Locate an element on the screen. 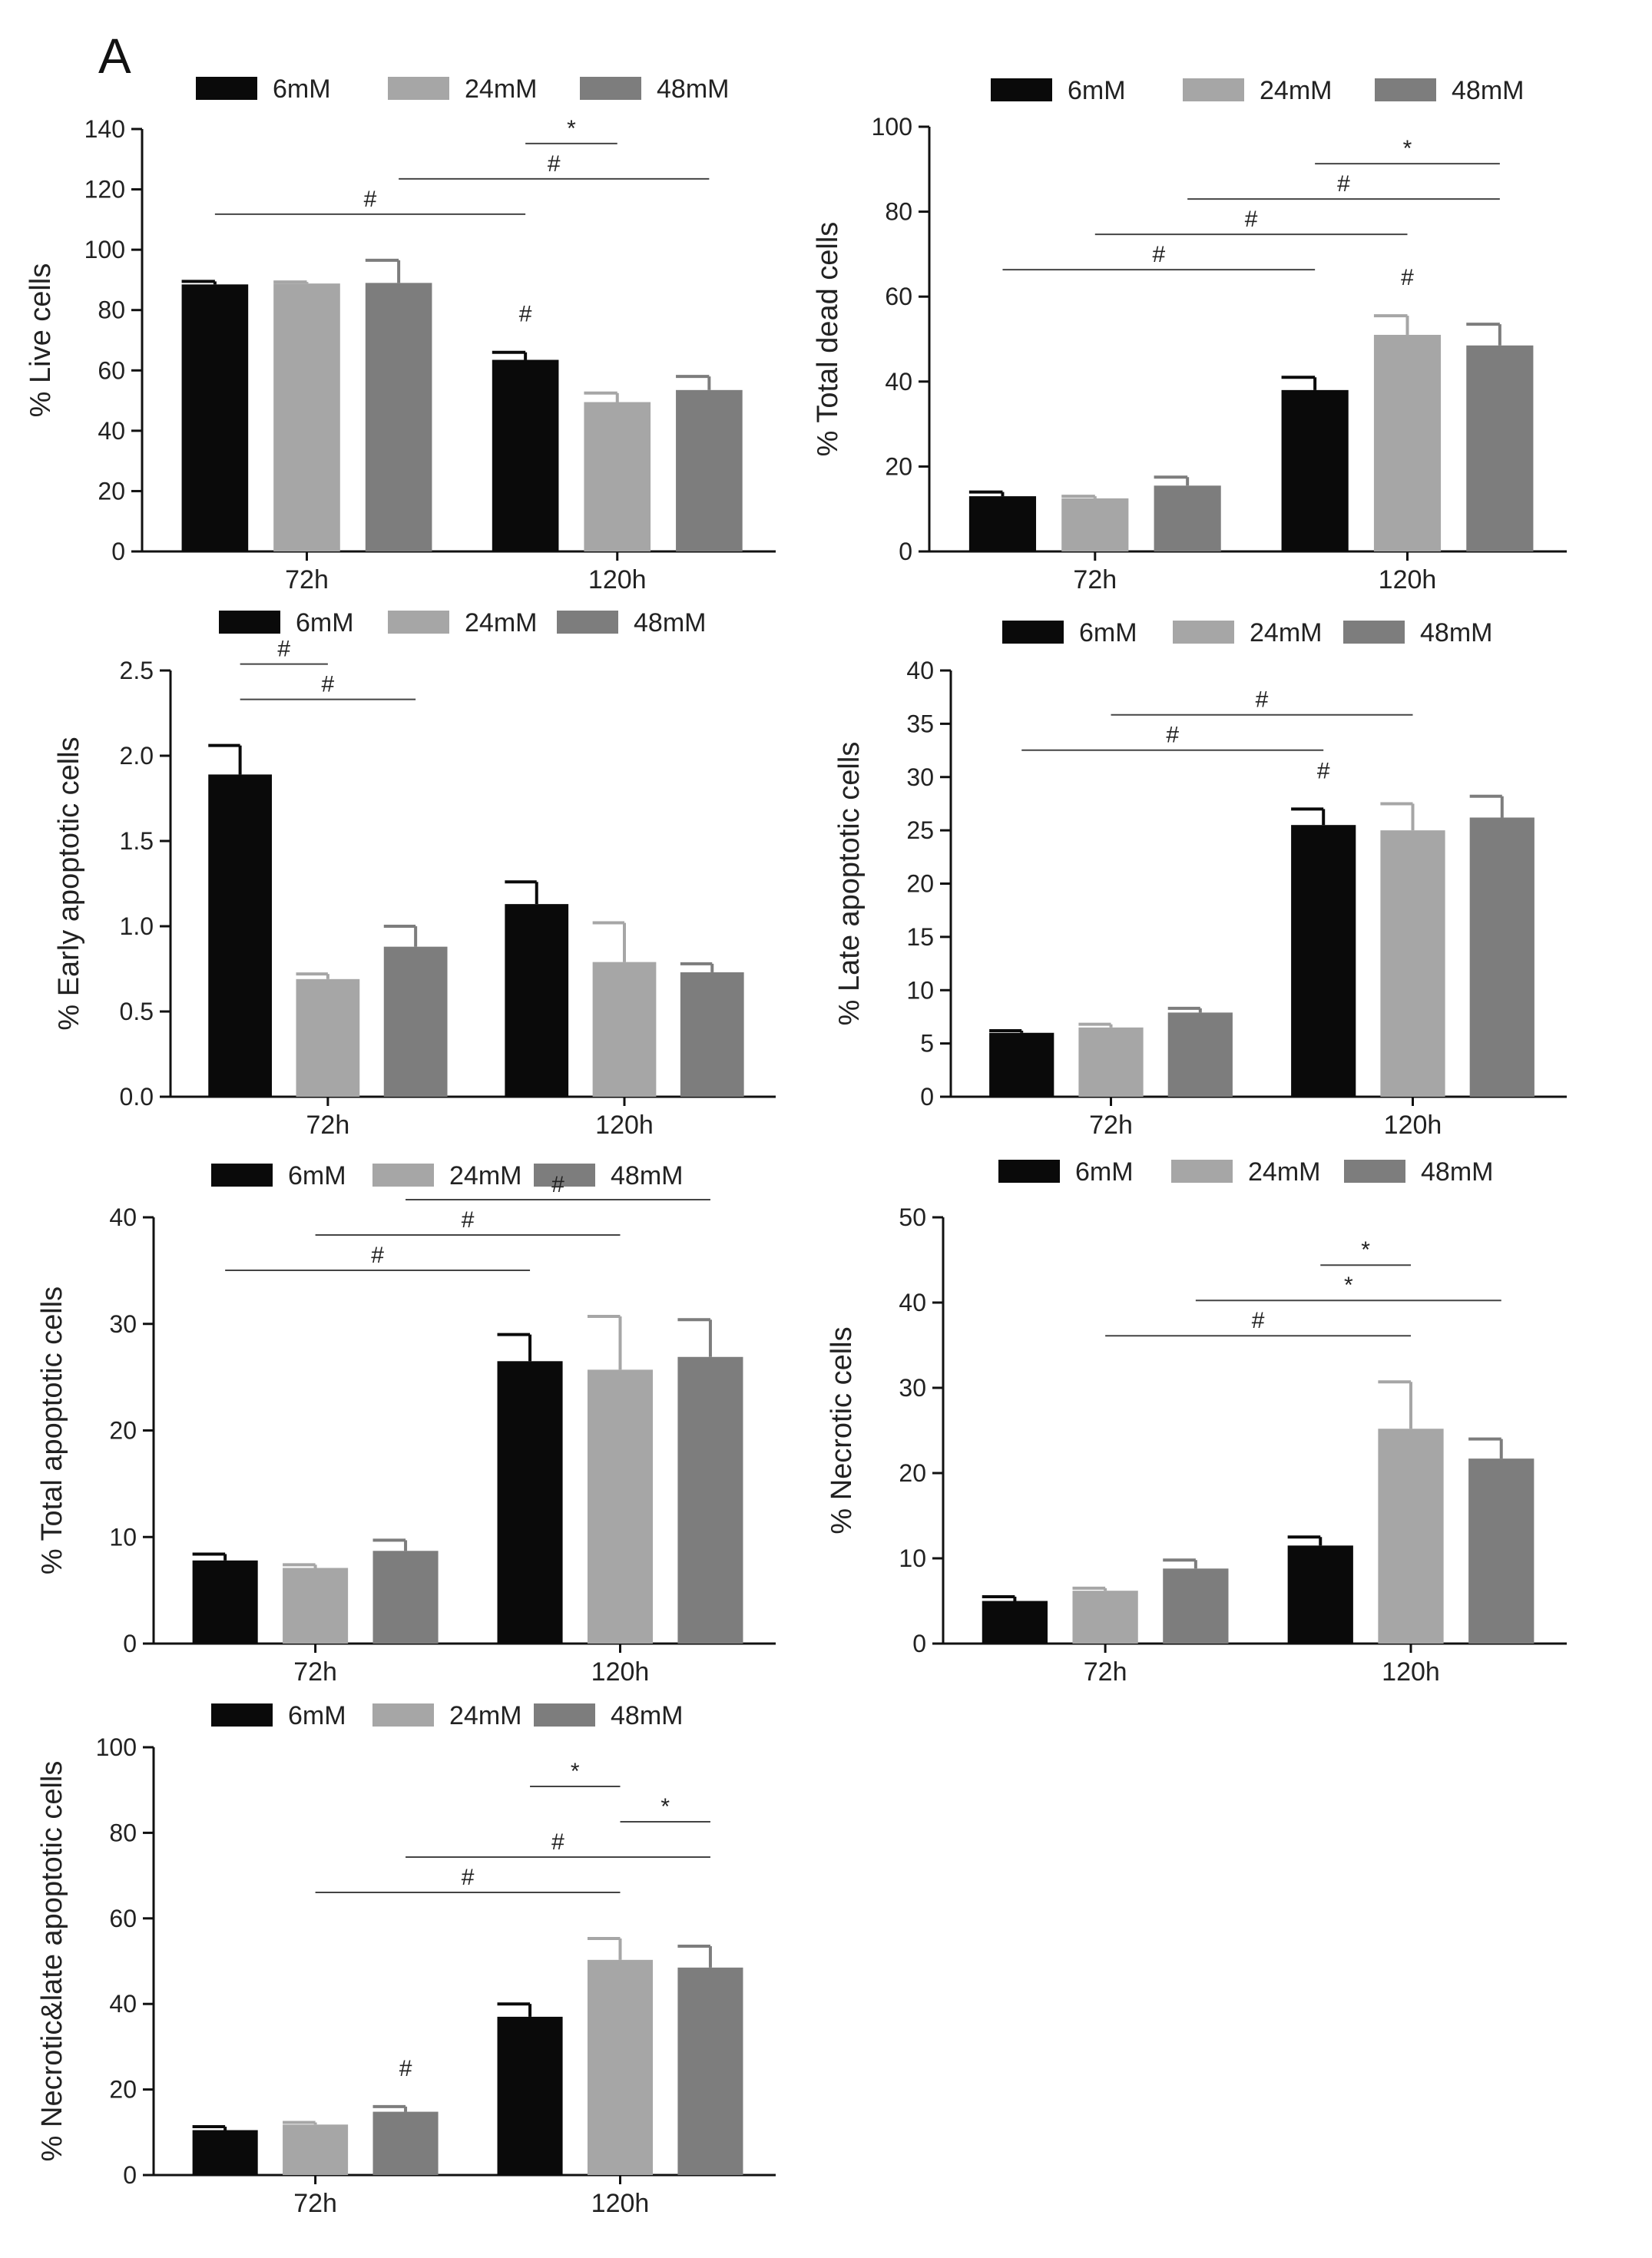  y-tick-label: 120 is located at coordinates (104, 190).